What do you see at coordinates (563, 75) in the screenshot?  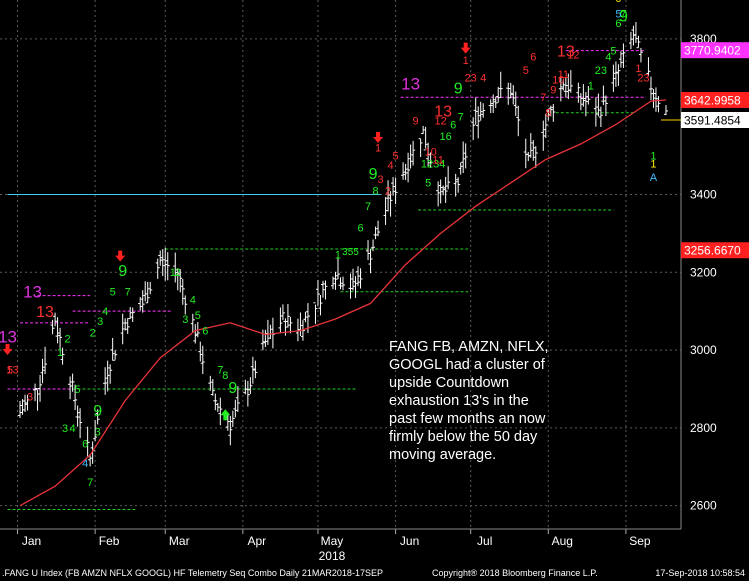 I see `sequence-marker: 11` at bounding box center [563, 75].